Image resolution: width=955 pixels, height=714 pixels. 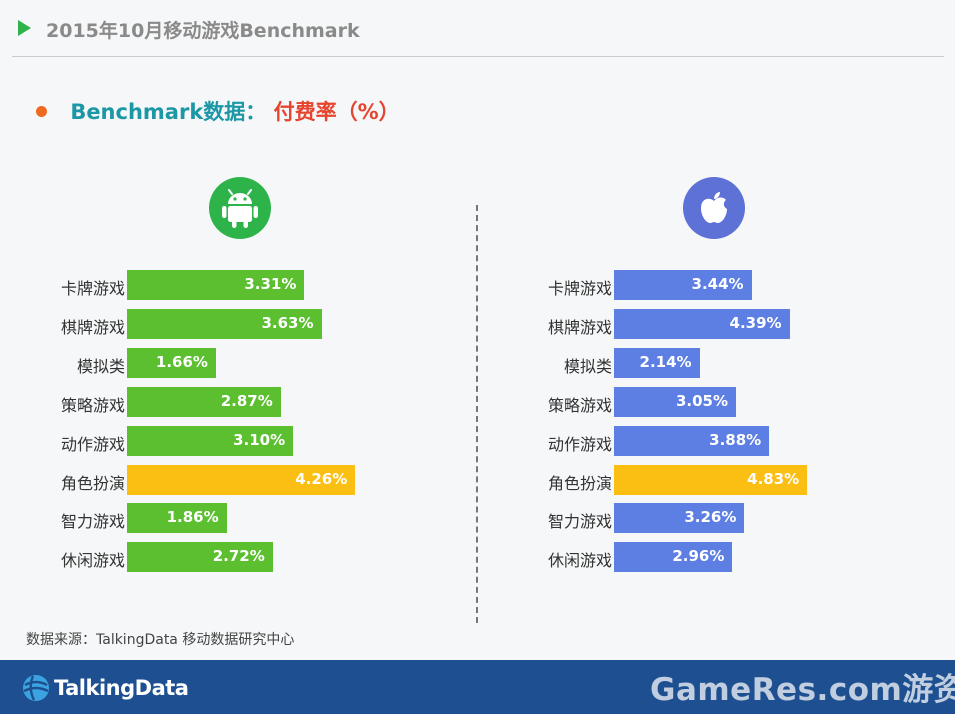 I want to click on bullet-dot-icon, so click(x=41, y=111).